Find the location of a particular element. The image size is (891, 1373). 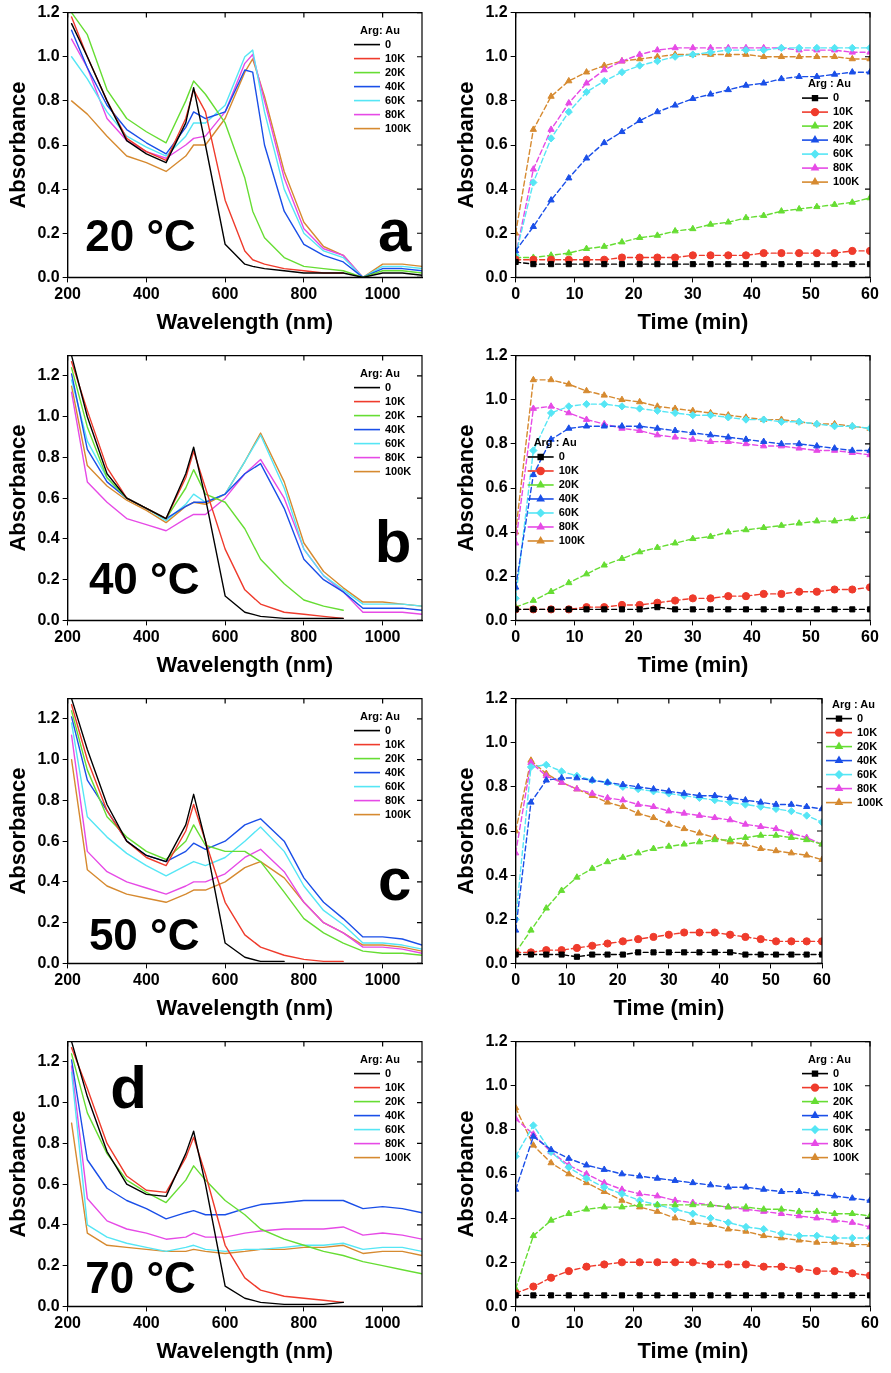

annotation: a is located at coordinates (394, 230).